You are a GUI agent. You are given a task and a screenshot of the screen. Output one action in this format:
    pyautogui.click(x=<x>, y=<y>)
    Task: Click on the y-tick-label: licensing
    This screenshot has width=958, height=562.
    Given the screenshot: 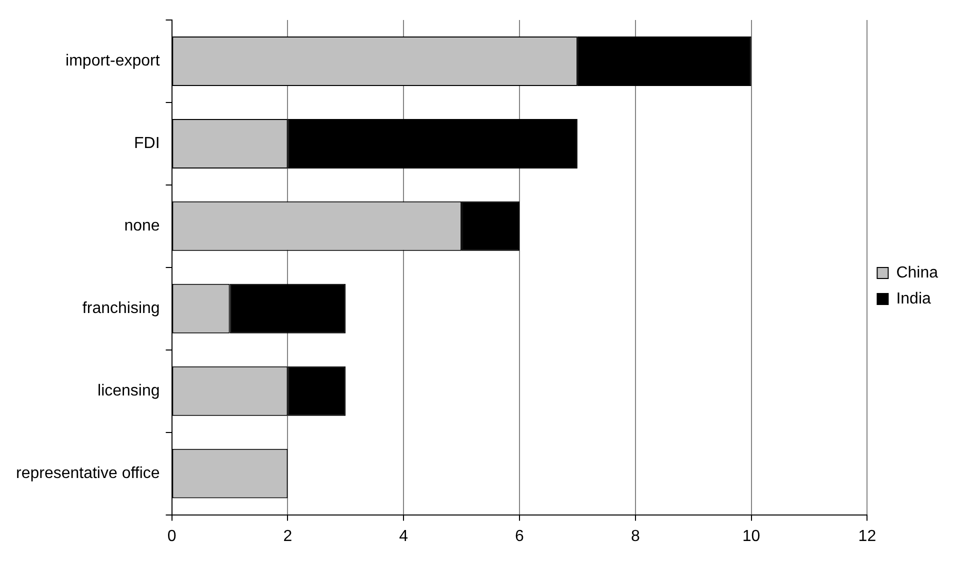 What is the action you would take?
    pyautogui.click(x=129, y=391)
    